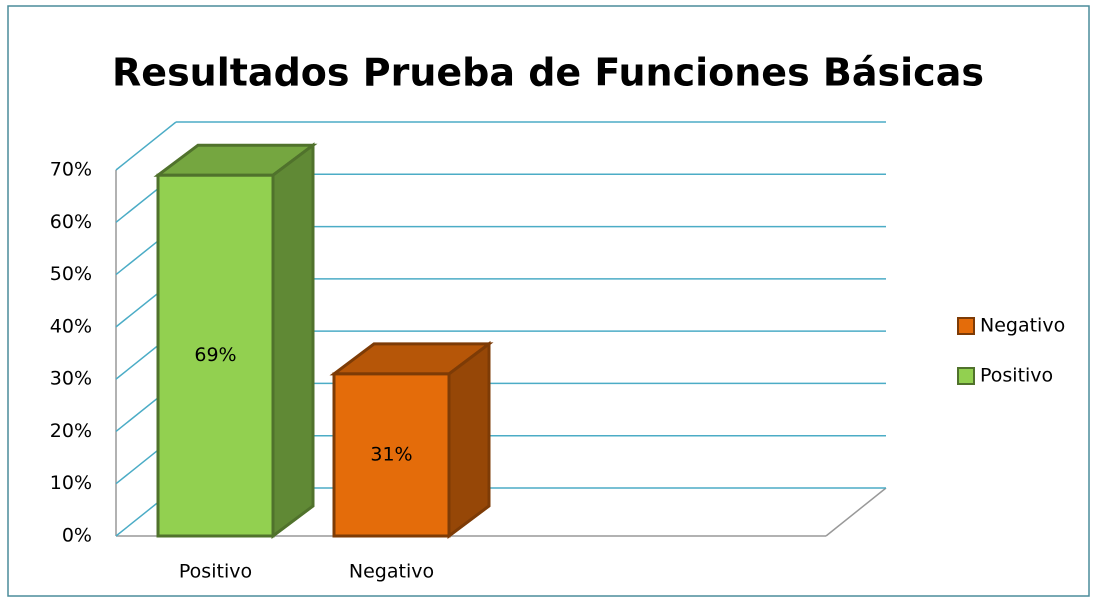 The width and height of the screenshot is (1094, 597). Describe the element at coordinates (856, 512) in the screenshot. I see `floor-line` at that location.